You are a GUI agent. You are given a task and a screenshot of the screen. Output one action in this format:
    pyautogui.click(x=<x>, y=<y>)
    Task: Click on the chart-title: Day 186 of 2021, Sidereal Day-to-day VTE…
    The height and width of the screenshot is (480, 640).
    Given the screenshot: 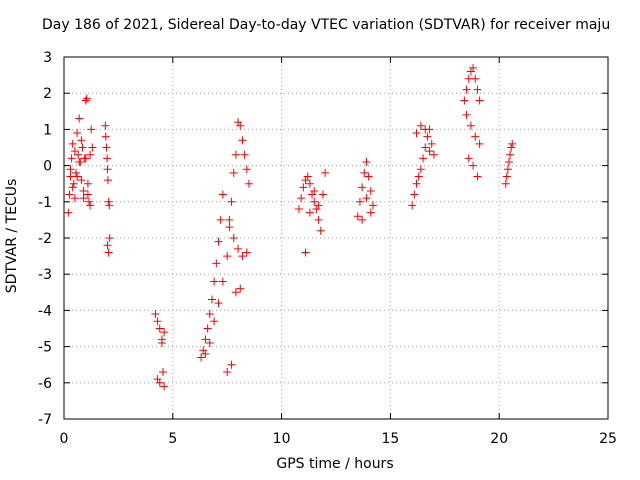 What is the action you would take?
    pyautogui.click(x=326, y=25)
    